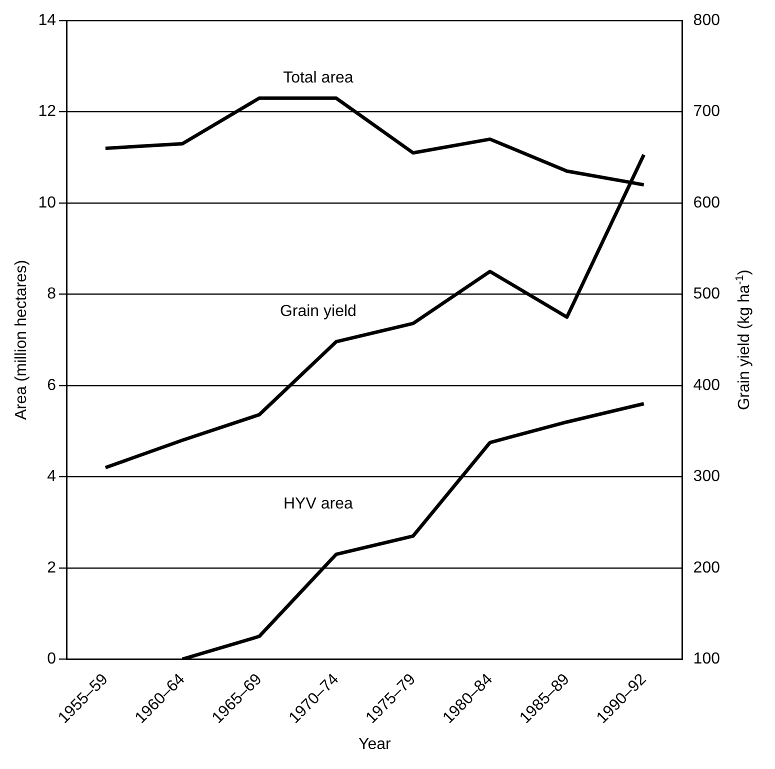 The width and height of the screenshot is (775, 769). Describe the element at coordinates (706, 111) in the screenshot. I see `y2-tick-label: 700` at that location.